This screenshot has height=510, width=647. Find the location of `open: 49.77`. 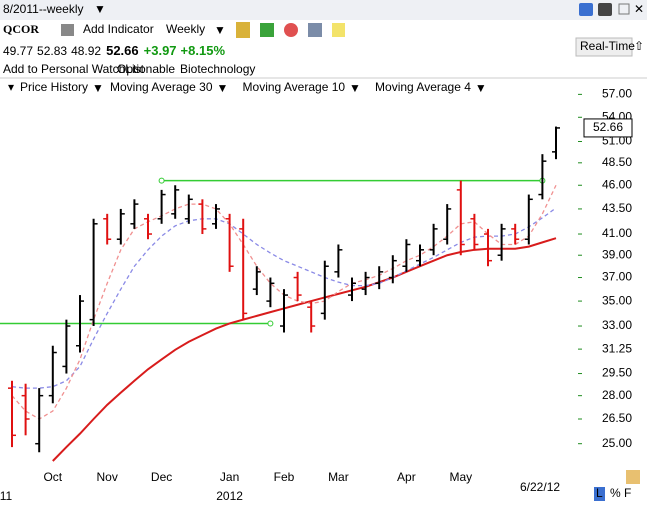

open: 49.77 is located at coordinates (18, 51).